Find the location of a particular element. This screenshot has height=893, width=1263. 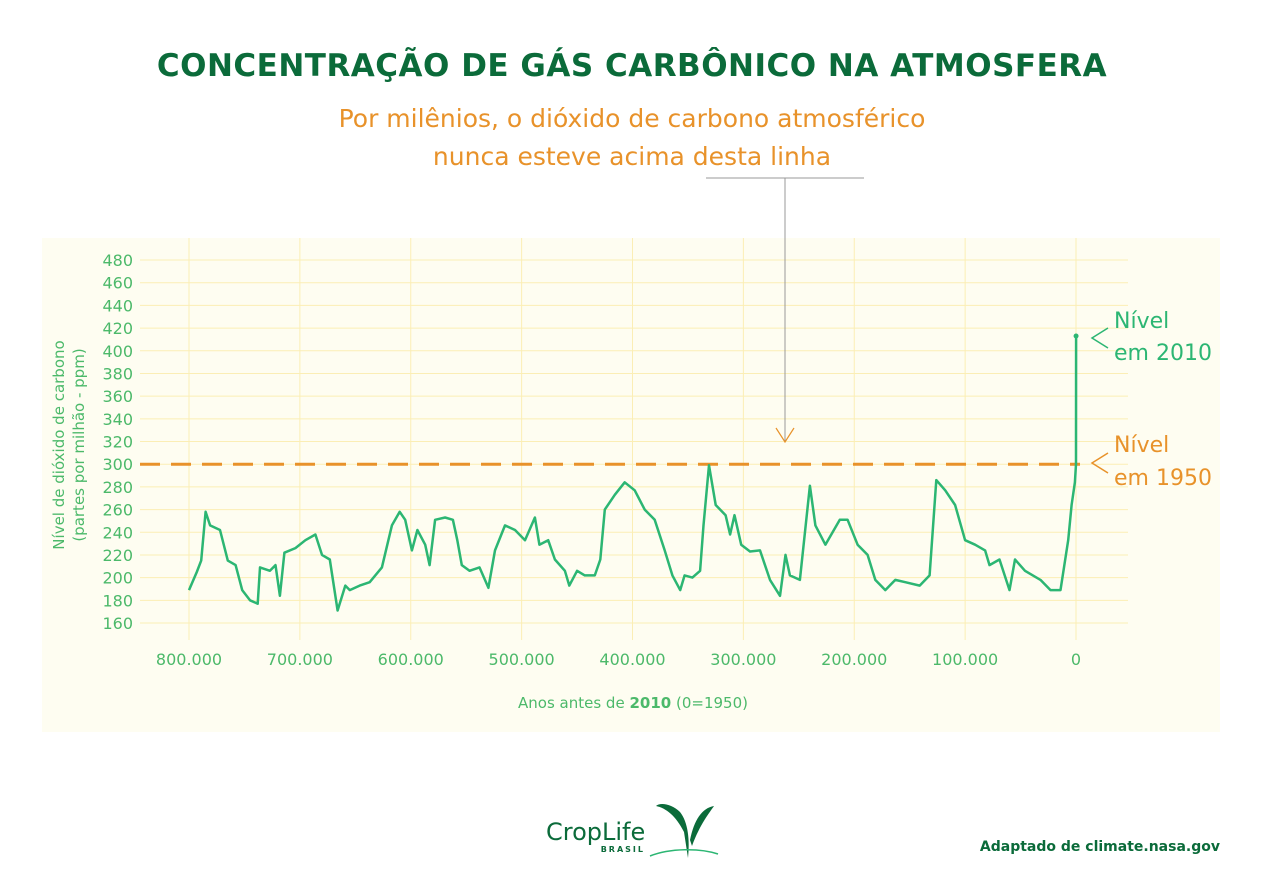

x-tick-label: 600.000 is located at coordinates (411, 659).